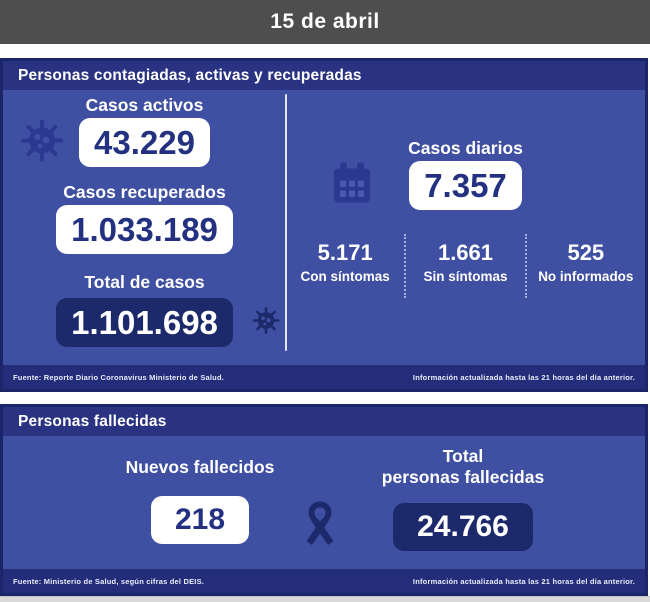  I want to click on total-fallecidos-label-line2: personas fallecidas, so click(463, 477).